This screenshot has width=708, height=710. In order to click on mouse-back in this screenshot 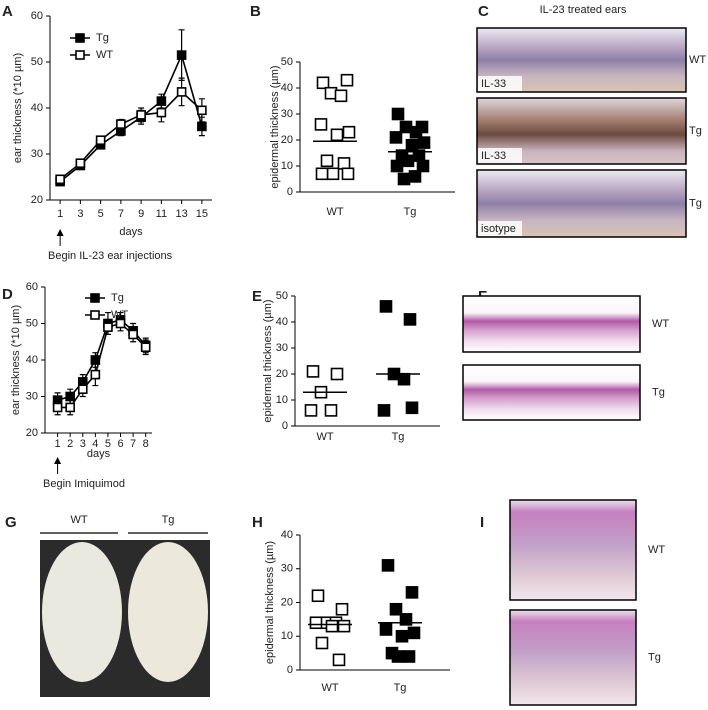, I will do `click(168, 612)`.